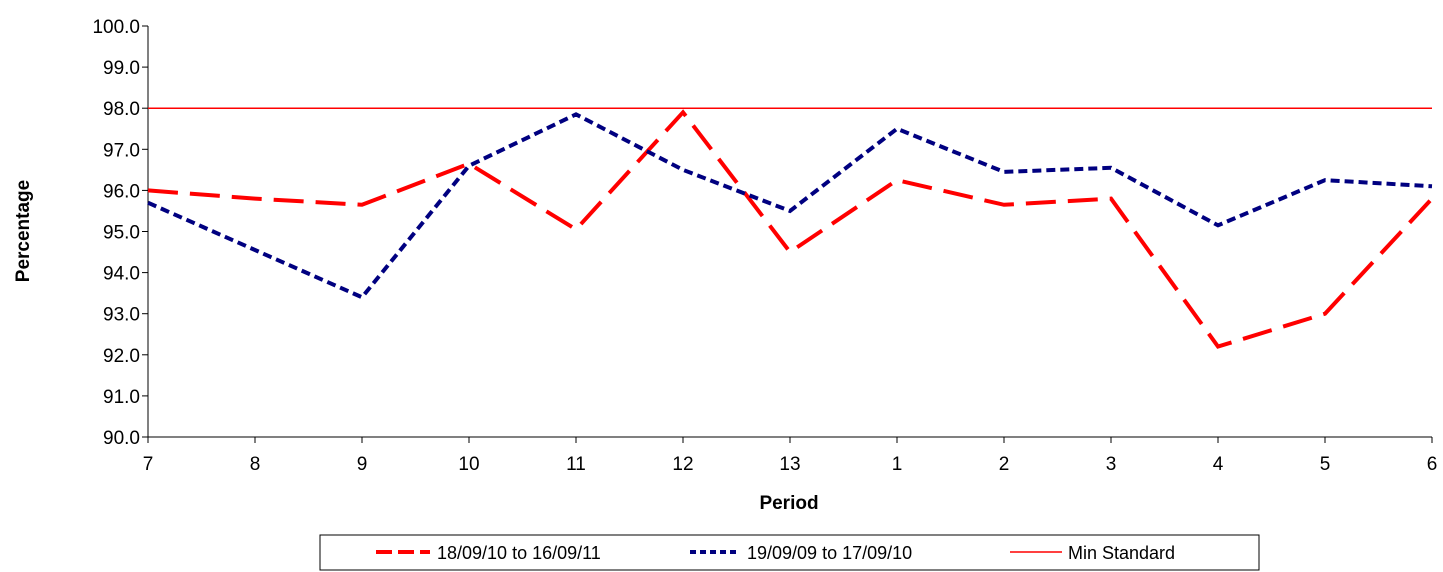 The image size is (1443, 572). What do you see at coordinates (468, 464) in the screenshot?
I see `x-tick-label: 10` at bounding box center [468, 464].